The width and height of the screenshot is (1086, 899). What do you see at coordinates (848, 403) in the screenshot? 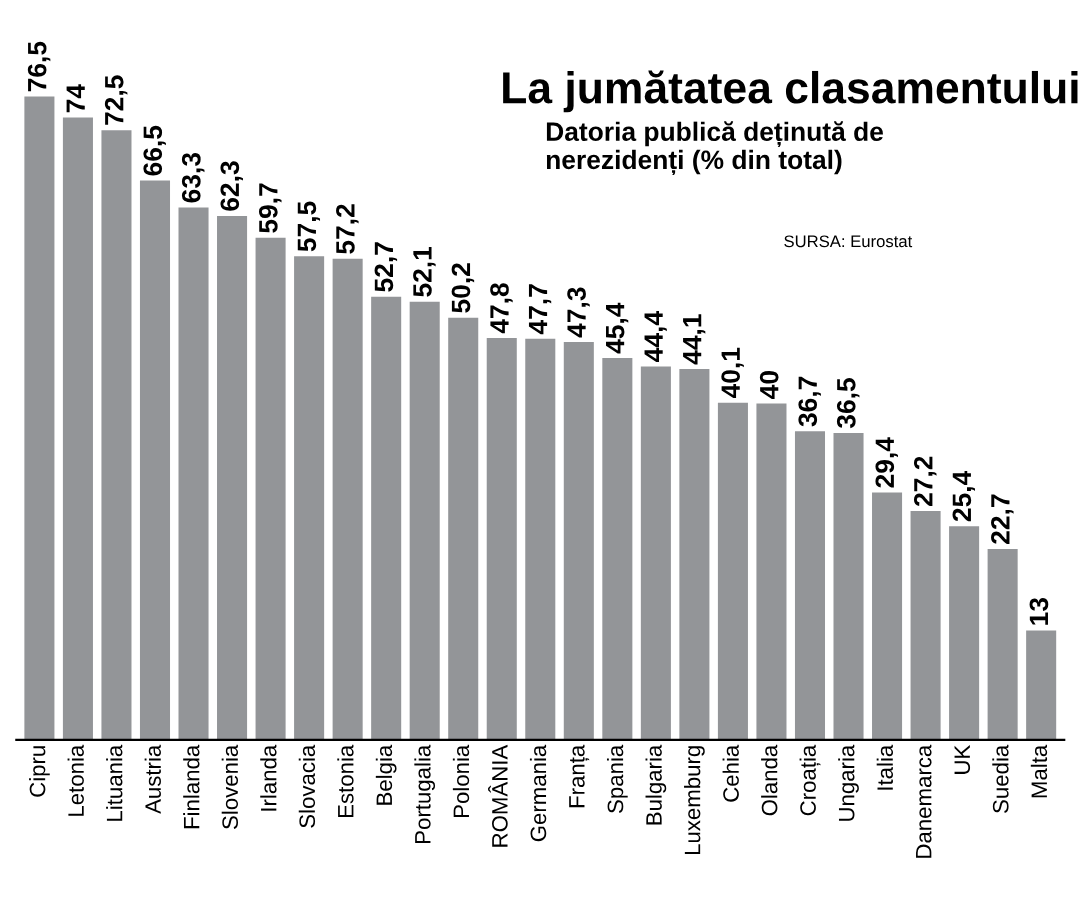
I see `data-label: 36,5` at bounding box center [848, 403].